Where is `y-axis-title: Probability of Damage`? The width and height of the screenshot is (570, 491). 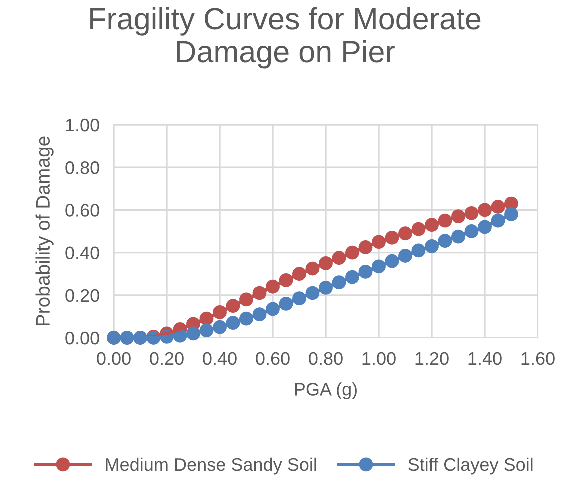
y-axis-title: Probability of Damage is located at coordinates (45, 231).